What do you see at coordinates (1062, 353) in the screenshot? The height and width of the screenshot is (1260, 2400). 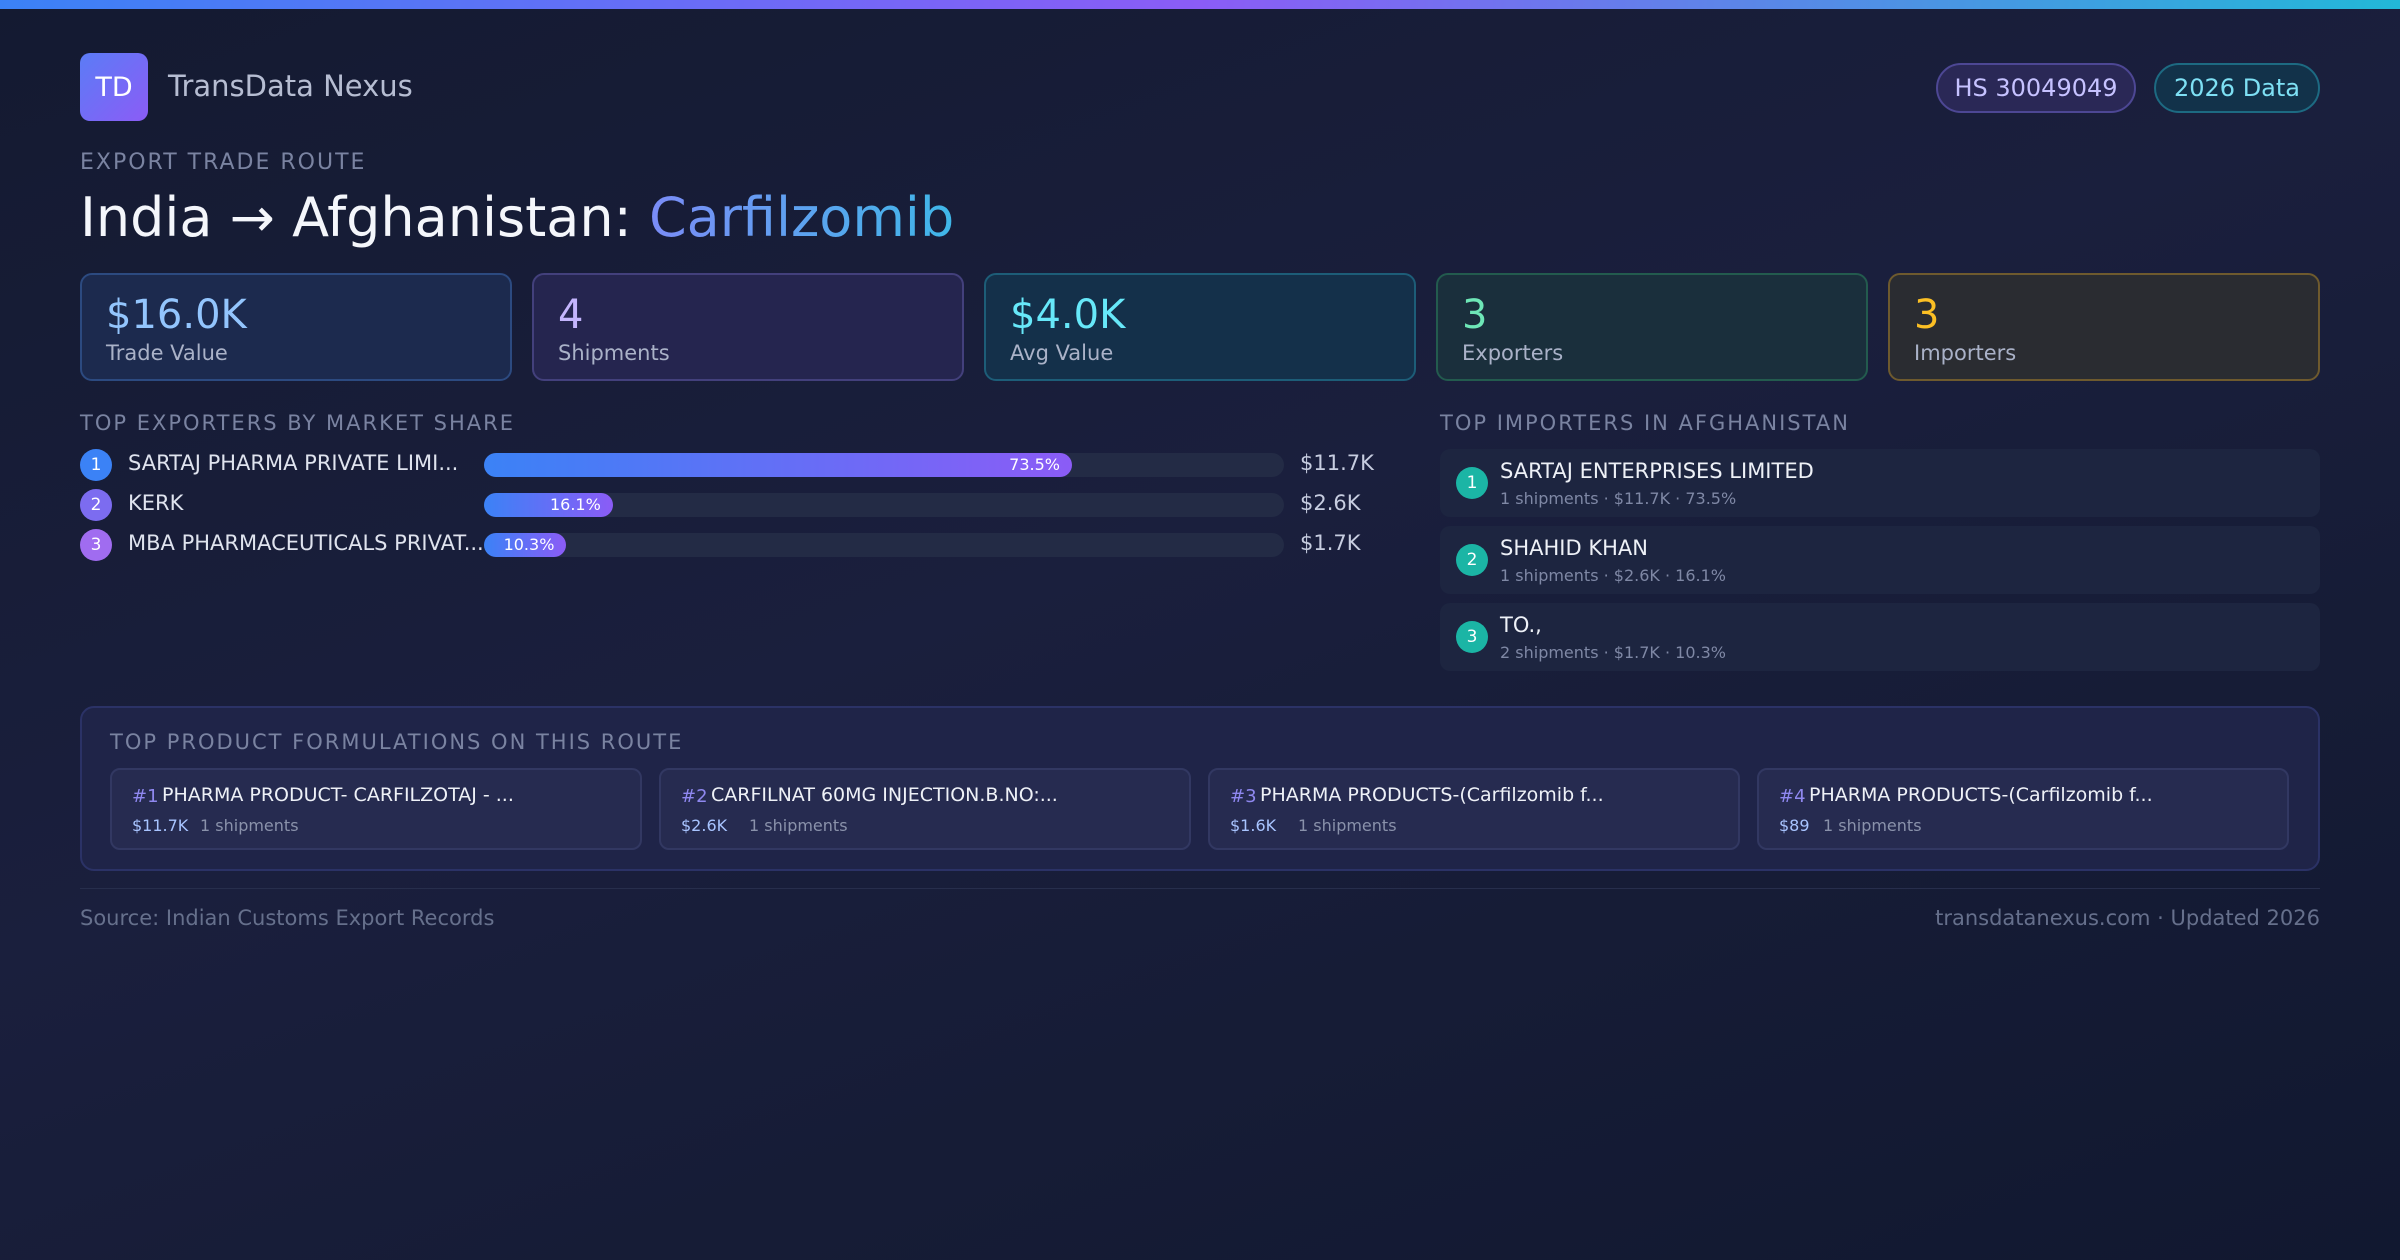 I see `stat-label: Avg Value` at bounding box center [1062, 353].